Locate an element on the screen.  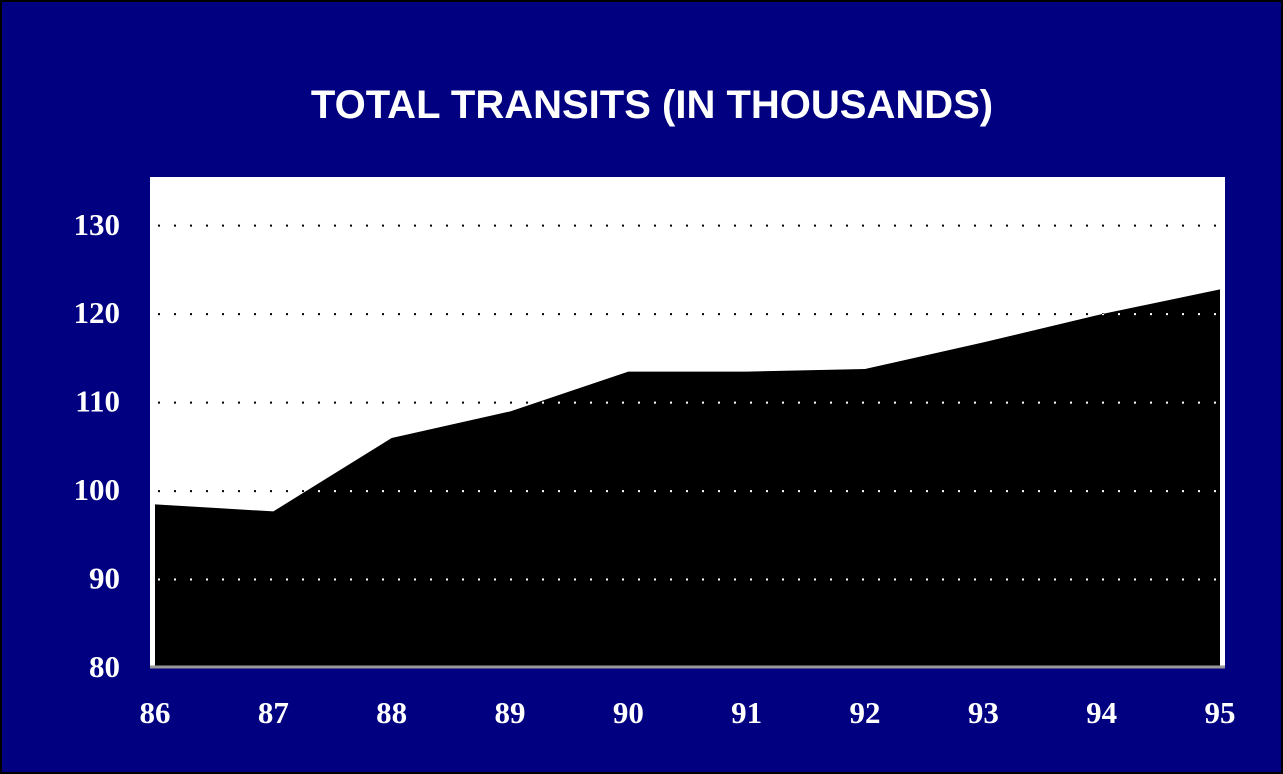
x-tick-label: 92 is located at coordinates (865, 712).